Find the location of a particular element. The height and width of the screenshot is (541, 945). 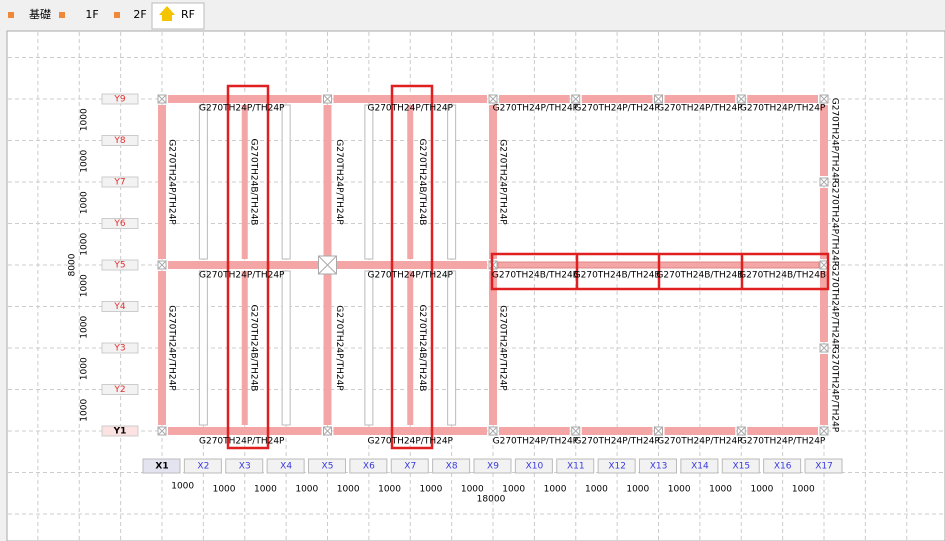

x-grid-label: X10 is located at coordinates (535, 467).